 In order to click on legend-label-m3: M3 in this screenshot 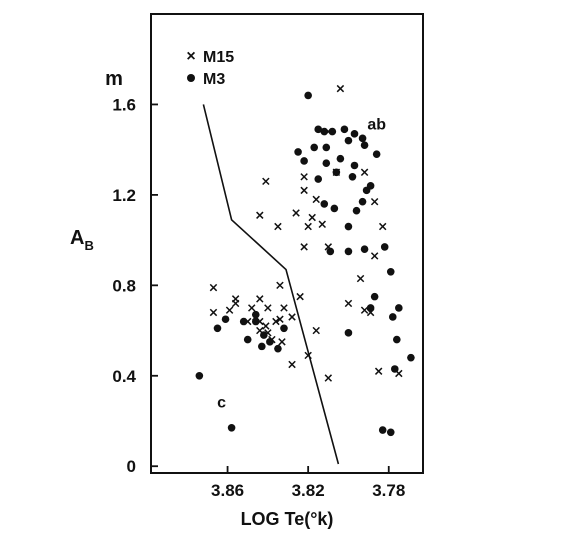, I will do `click(214, 79)`.